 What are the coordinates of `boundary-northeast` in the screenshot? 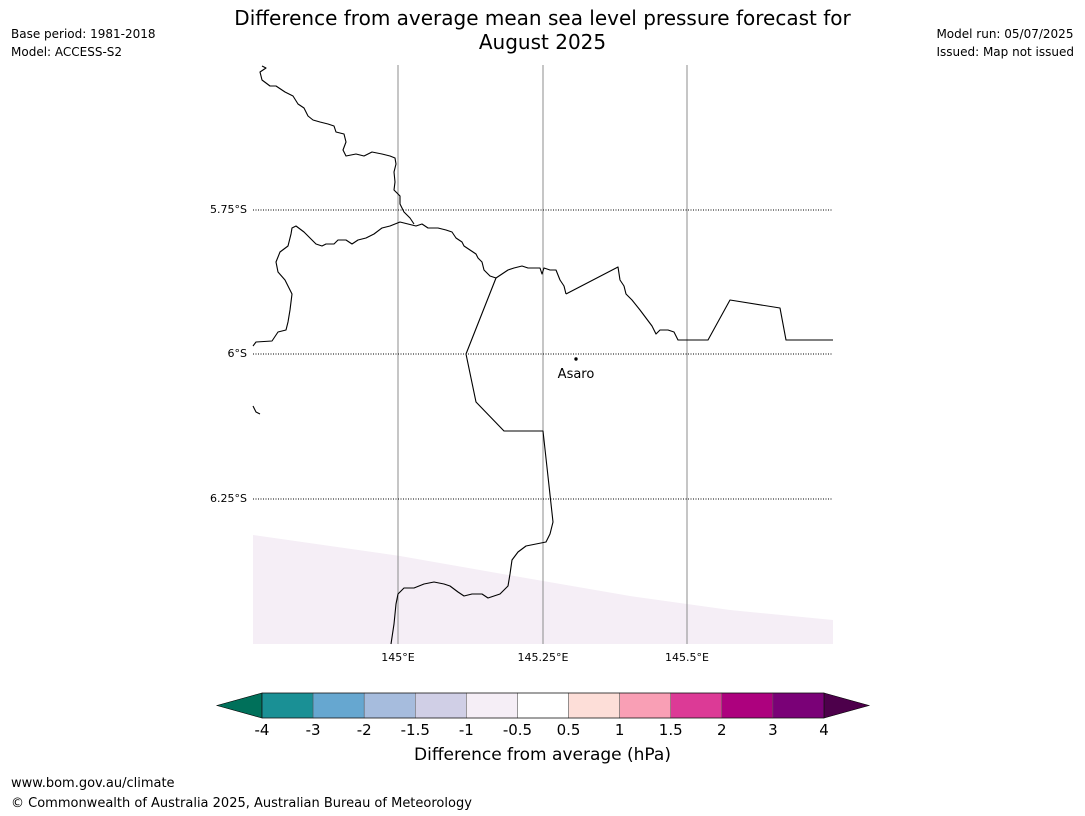 It's located at (699, 303).